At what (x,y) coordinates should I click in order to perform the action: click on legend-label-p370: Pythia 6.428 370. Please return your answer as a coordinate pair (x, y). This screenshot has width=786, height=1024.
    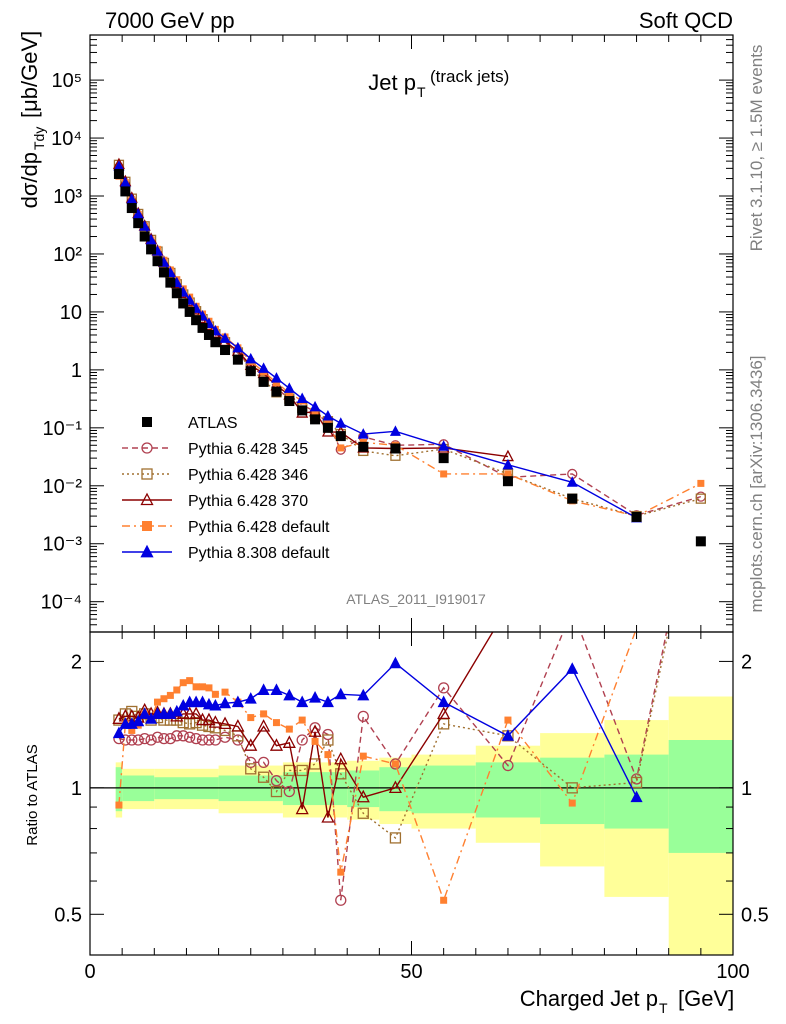
    Looking at the image, I should click on (248, 501).